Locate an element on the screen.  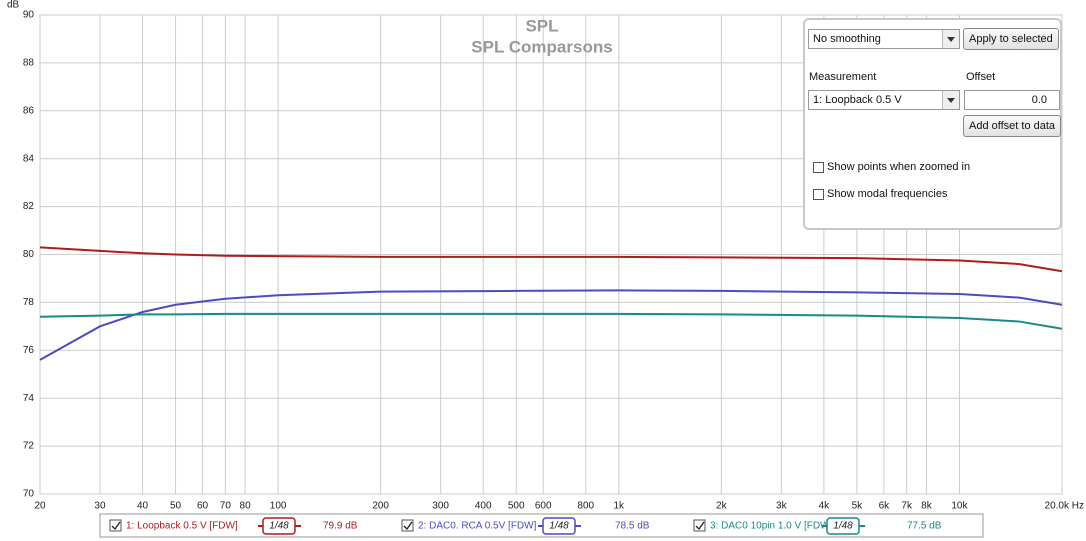
y-tick-label: 70 is located at coordinates (29, 494).